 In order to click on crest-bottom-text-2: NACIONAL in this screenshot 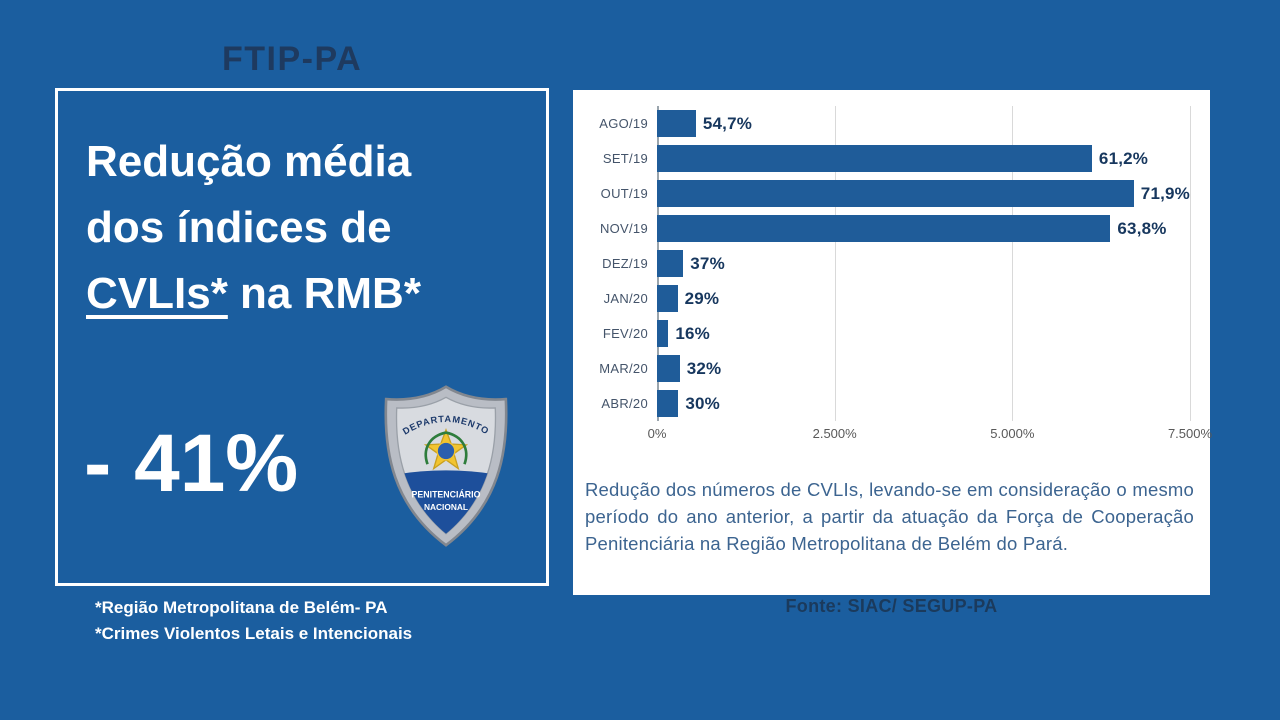, I will do `click(446, 507)`.